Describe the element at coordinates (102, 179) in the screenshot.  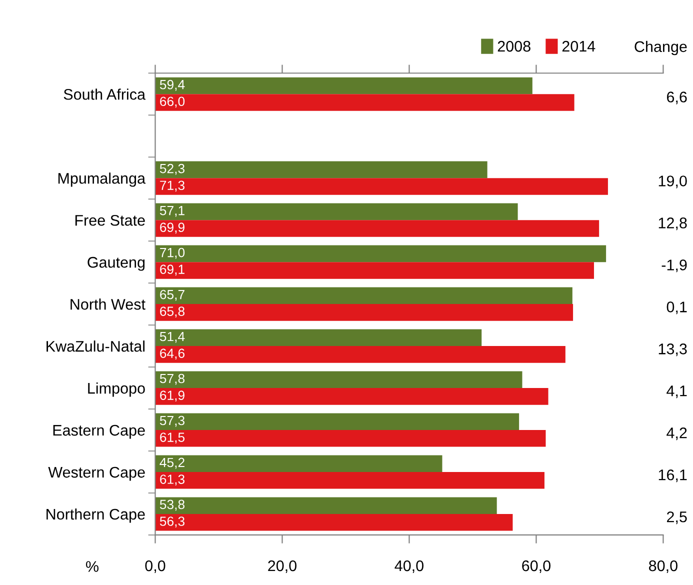
I see `y-tick-label: Mpumalanga` at that location.